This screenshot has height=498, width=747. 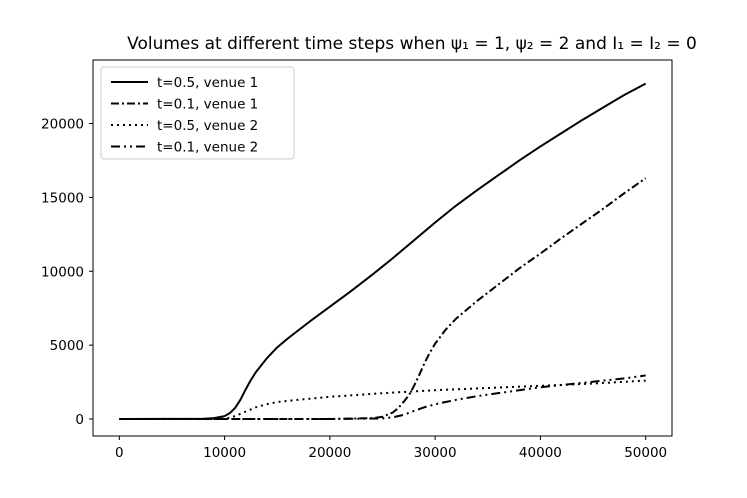 What do you see at coordinates (62, 272) in the screenshot?
I see `y-tick-label: 10000` at bounding box center [62, 272].